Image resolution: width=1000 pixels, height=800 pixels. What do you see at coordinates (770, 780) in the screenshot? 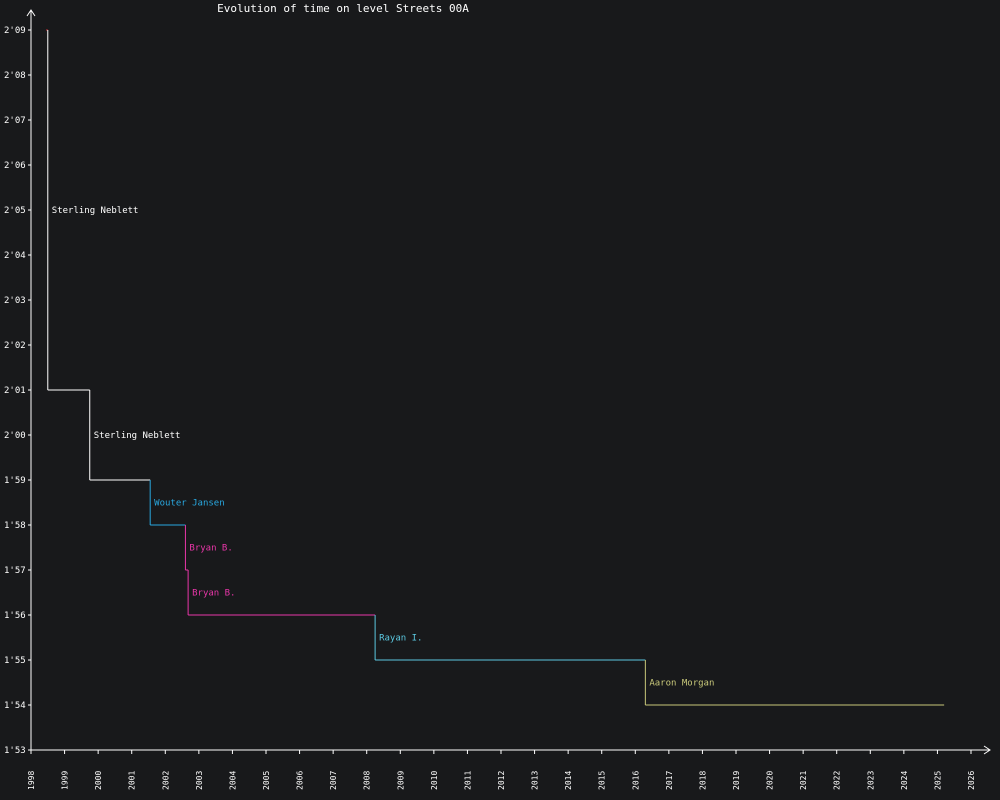
I see `x-tick-label: 2020` at bounding box center [770, 780].